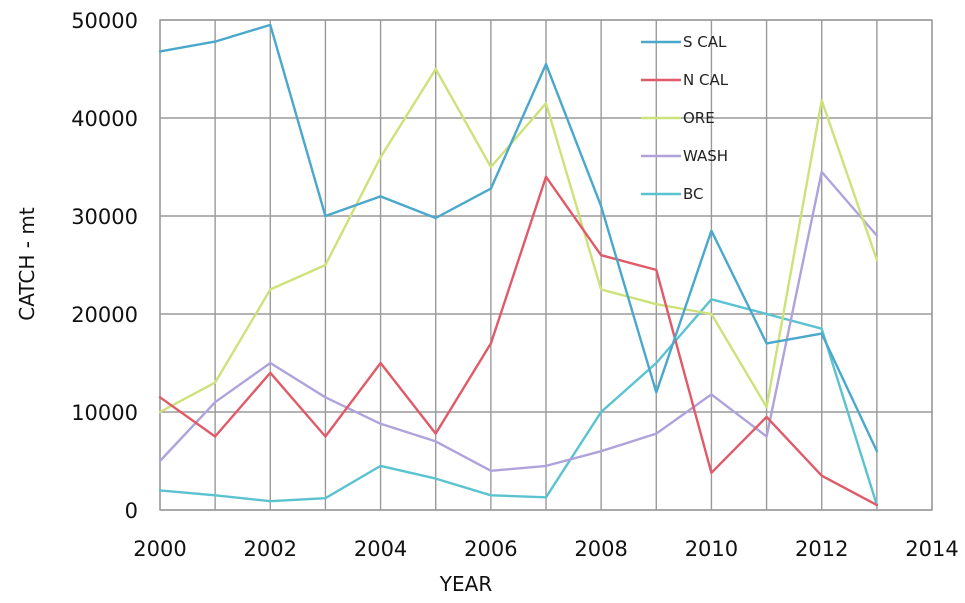  What do you see at coordinates (699, 118) in the screenshot?
I see `legend-label-ore: ORE` at bounding box center [699, 118].